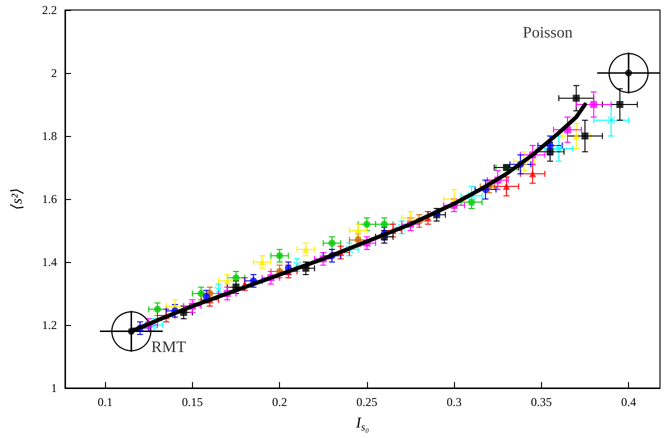  I want to click on y-tick-label: 2.2, so click(49, 10).